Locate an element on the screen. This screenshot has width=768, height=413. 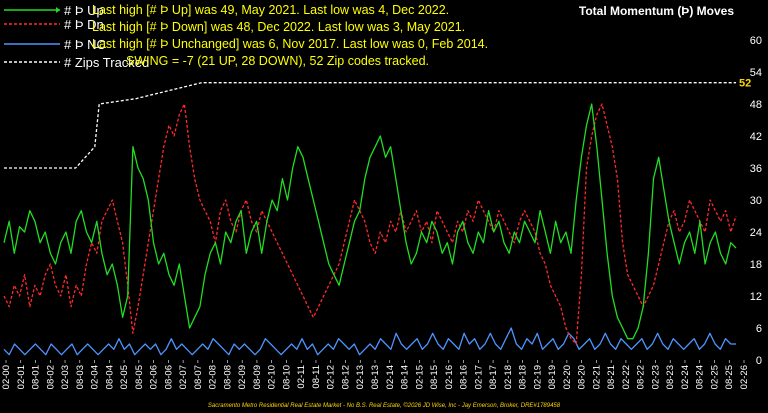
x-tick-label-15: 08-08 is located at coordinates (227, 377).